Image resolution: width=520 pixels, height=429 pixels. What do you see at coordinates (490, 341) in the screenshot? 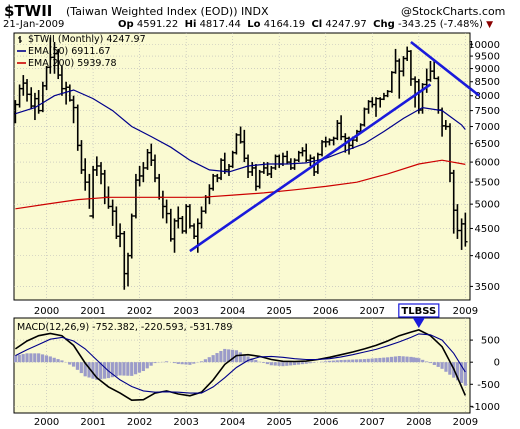
I see `macd-y-tick-label: 500` at bounding box center [490, 341].